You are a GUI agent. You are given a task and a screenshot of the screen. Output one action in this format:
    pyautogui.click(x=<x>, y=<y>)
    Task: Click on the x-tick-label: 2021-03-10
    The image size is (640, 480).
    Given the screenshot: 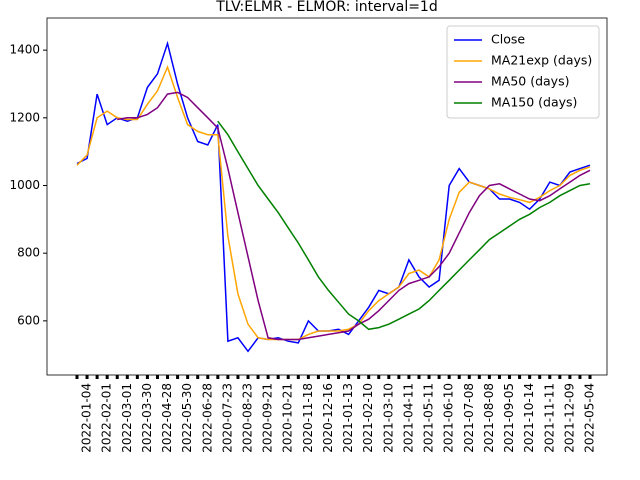 What is the action you would take?
    pyautogui.click(x=388, y=418)
    